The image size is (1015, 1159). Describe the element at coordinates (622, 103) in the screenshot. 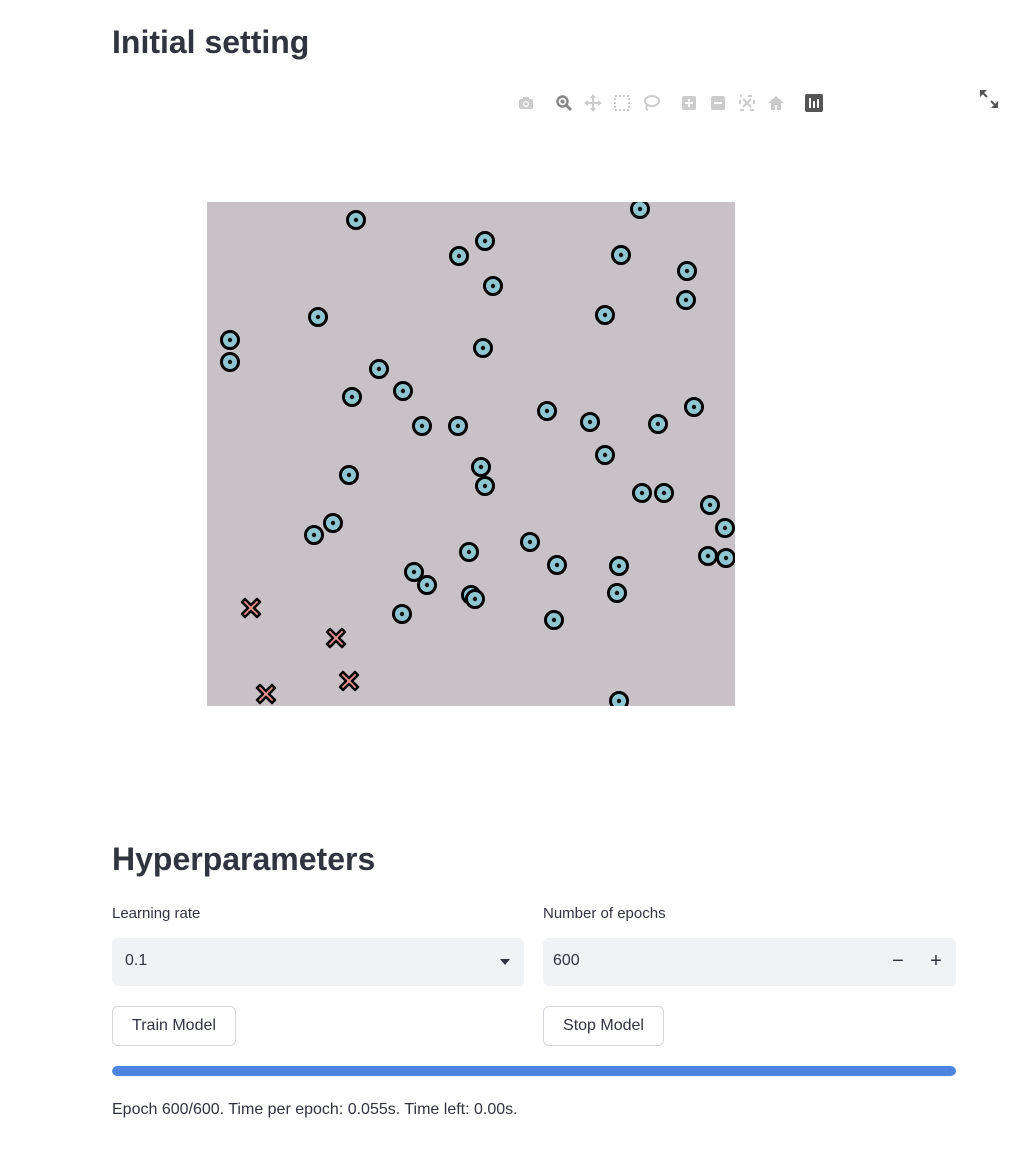

I see `box-select-icon` at that location.